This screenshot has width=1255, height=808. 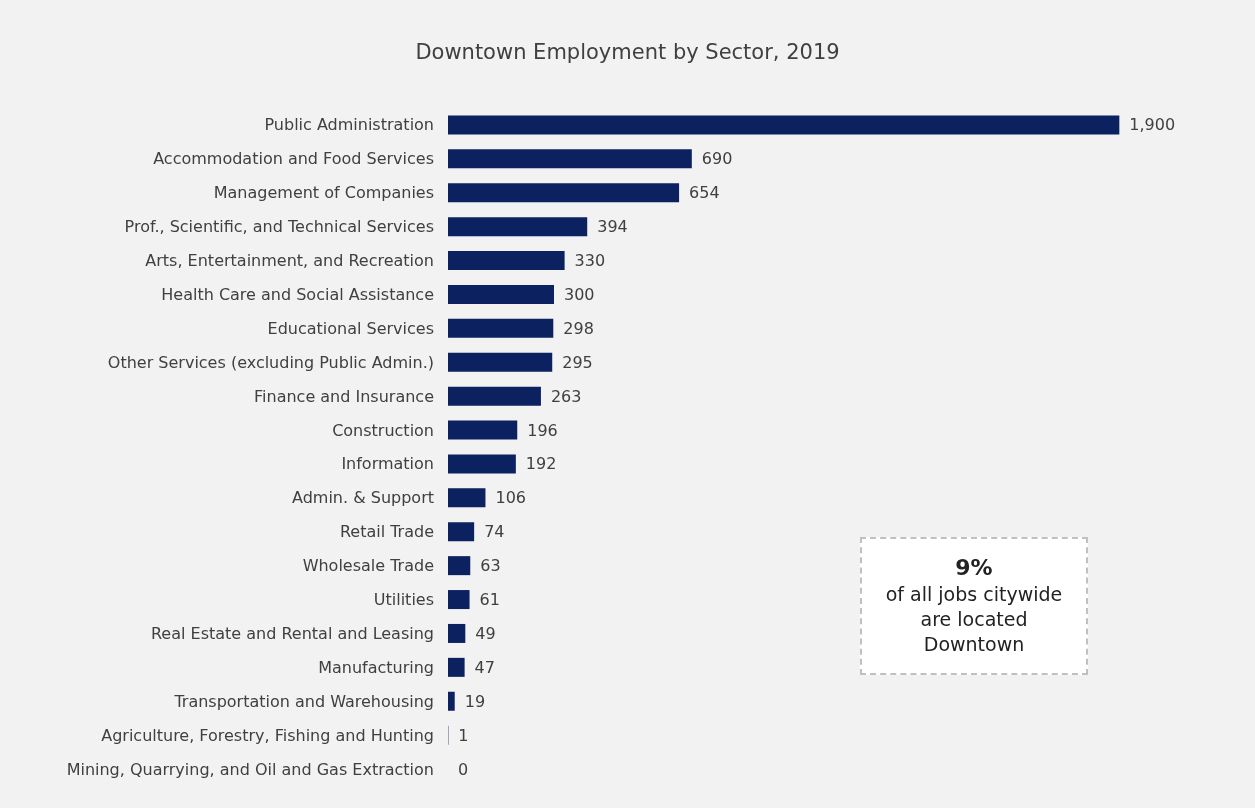 I want to click on data-label: 298, so click(x=578, y=328).